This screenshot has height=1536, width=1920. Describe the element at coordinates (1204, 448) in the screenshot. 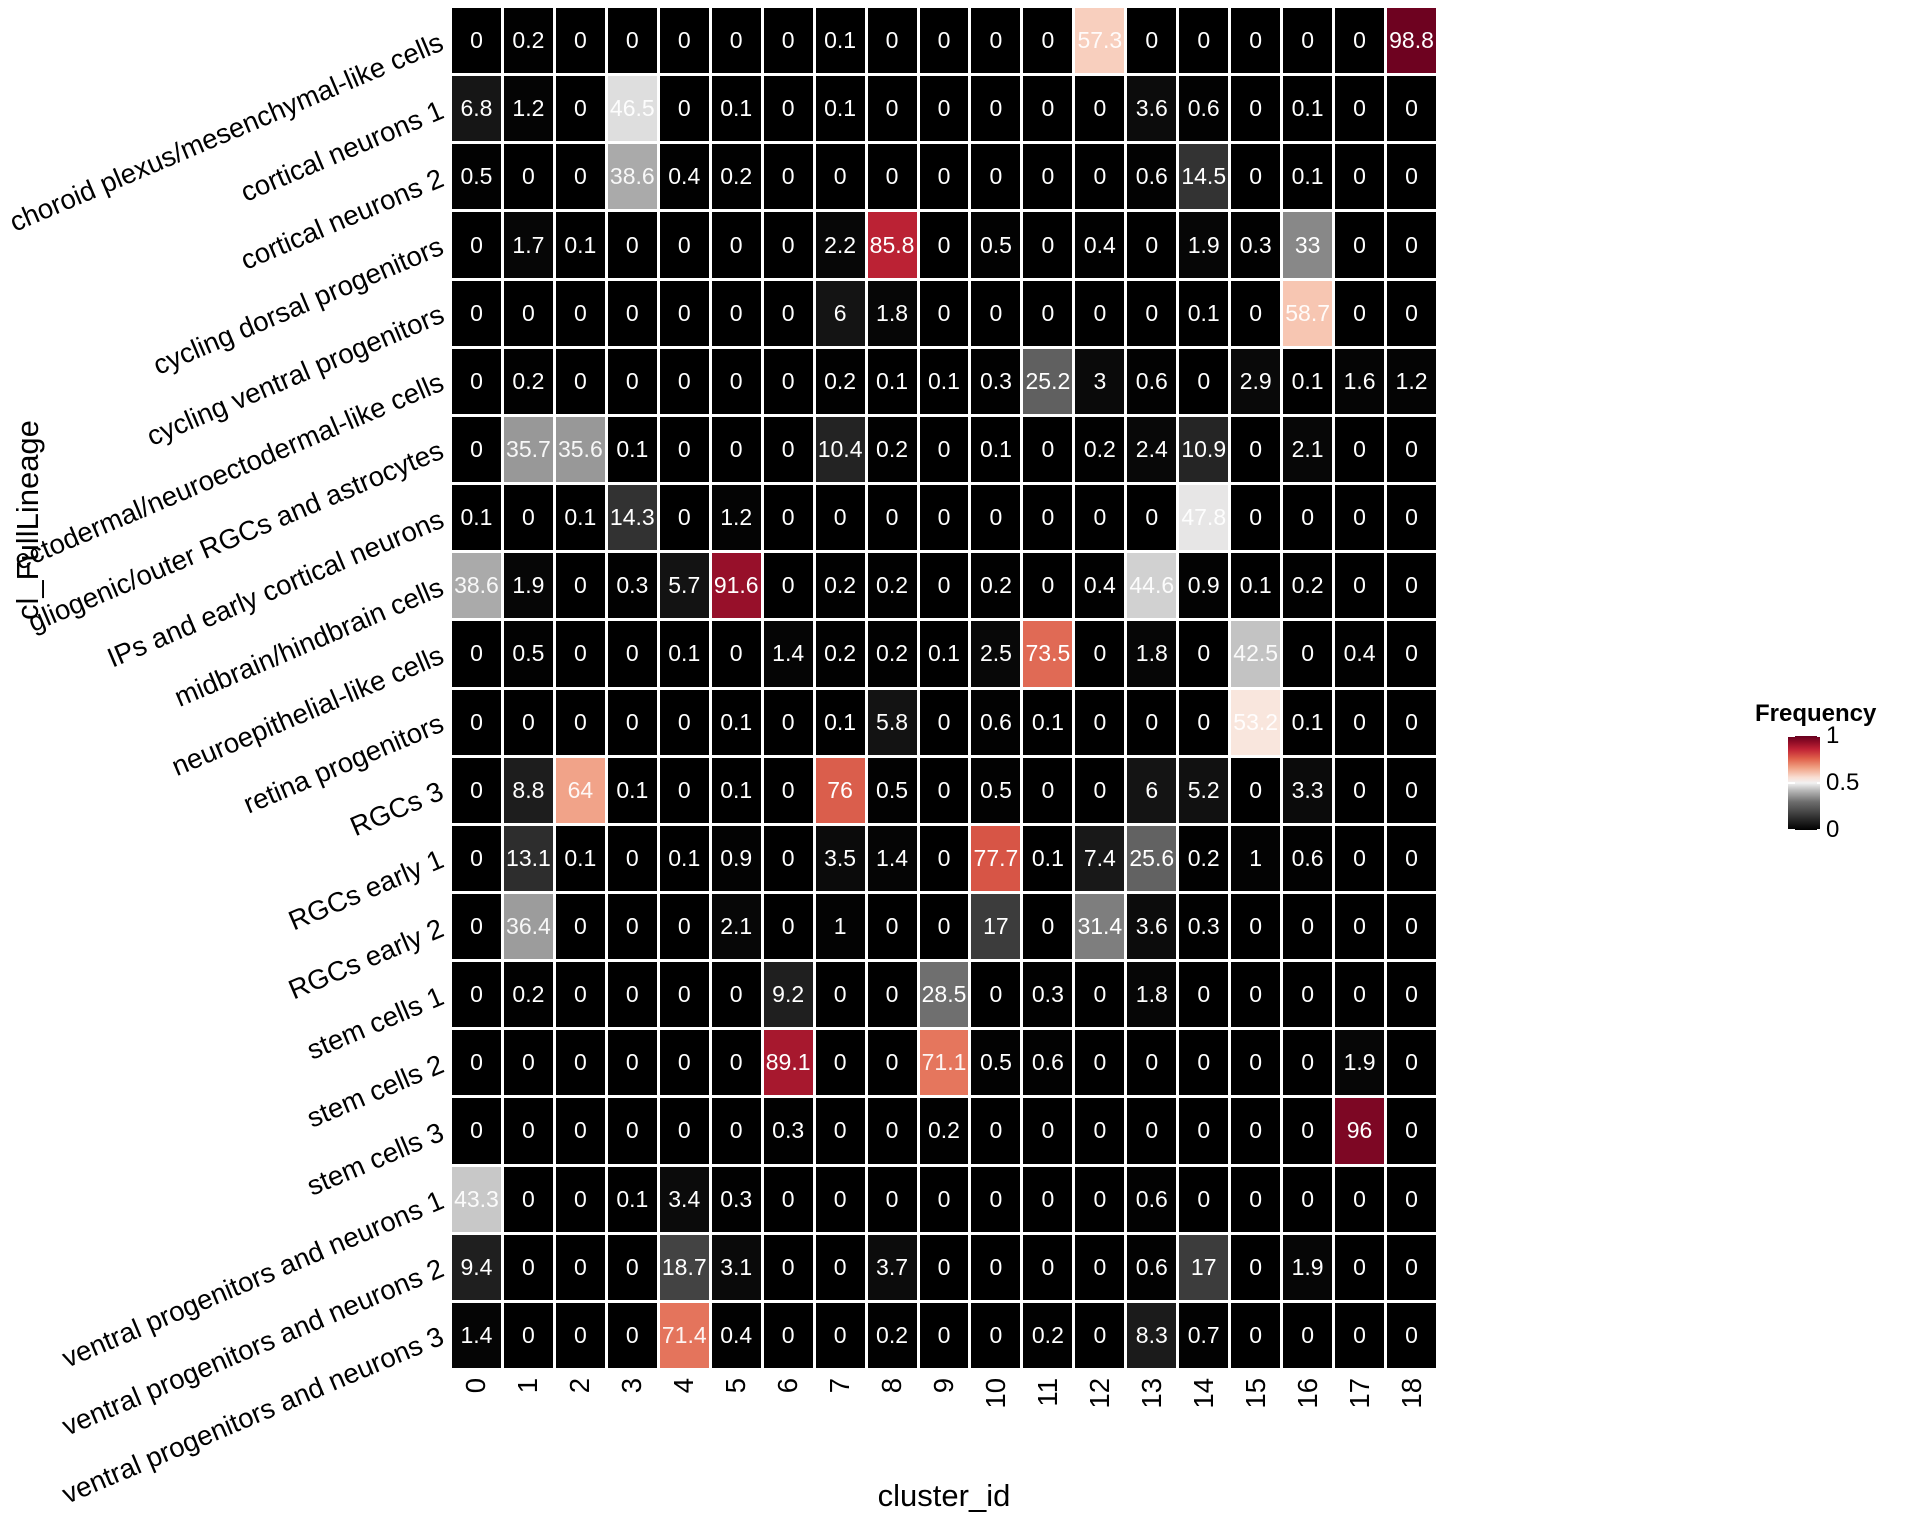

I see `heatmap-cell-value: 10.9` at that location.